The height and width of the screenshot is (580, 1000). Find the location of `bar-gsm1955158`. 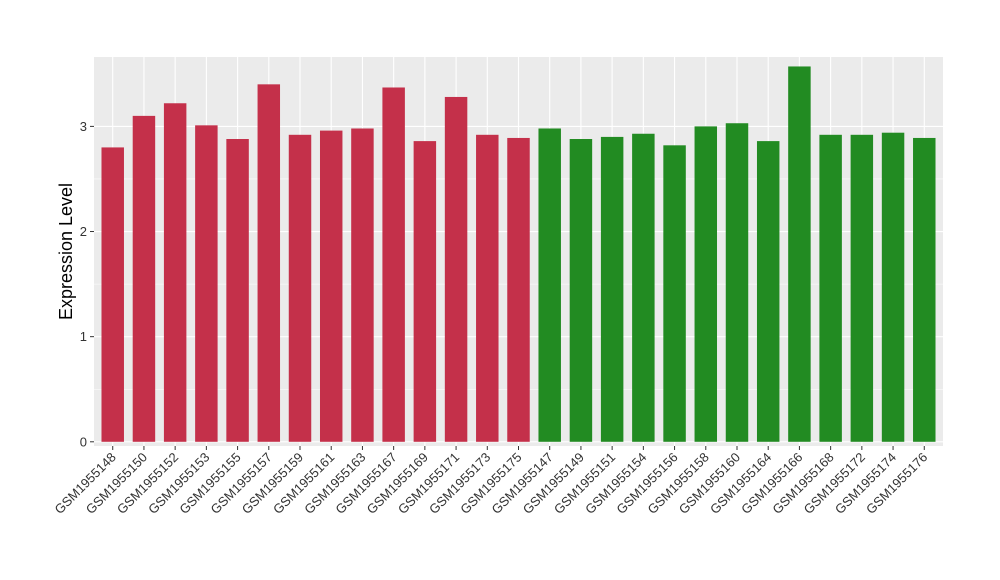

bar-gsm1955158 is located at coordinates (706, 284).